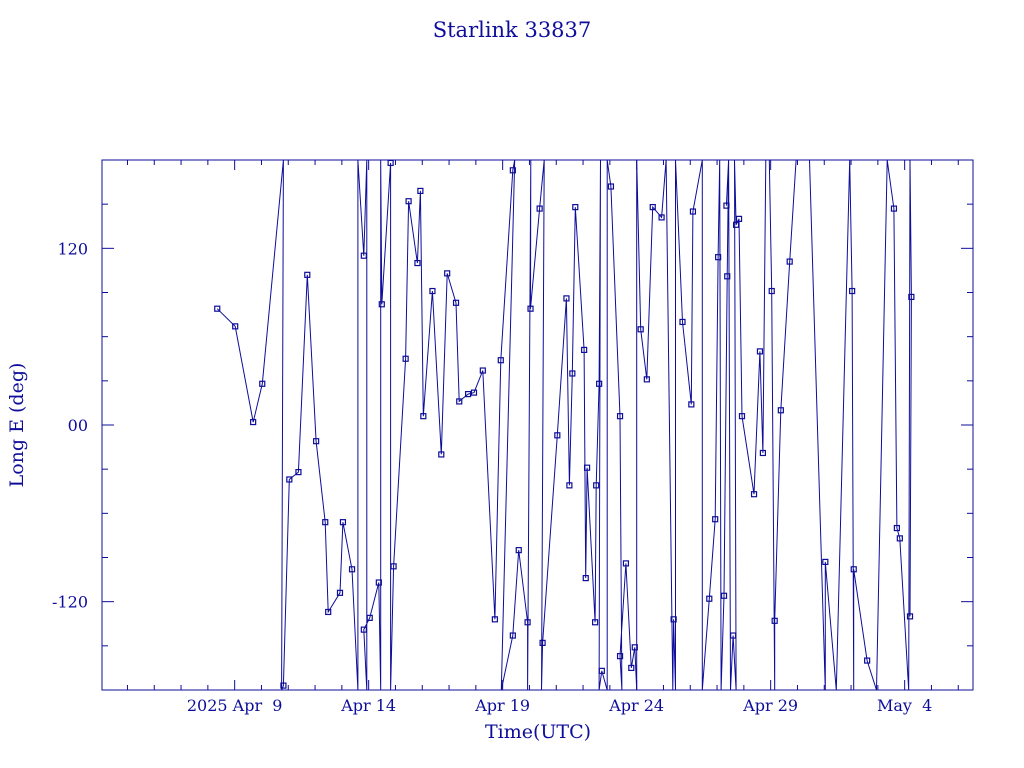 Image resolution: width=1024 pixels, height=768 pixels. Describe the element at coordinates (17, 425) in the screenshot. I see `y-axis-label: Long E (deg)` at that location.